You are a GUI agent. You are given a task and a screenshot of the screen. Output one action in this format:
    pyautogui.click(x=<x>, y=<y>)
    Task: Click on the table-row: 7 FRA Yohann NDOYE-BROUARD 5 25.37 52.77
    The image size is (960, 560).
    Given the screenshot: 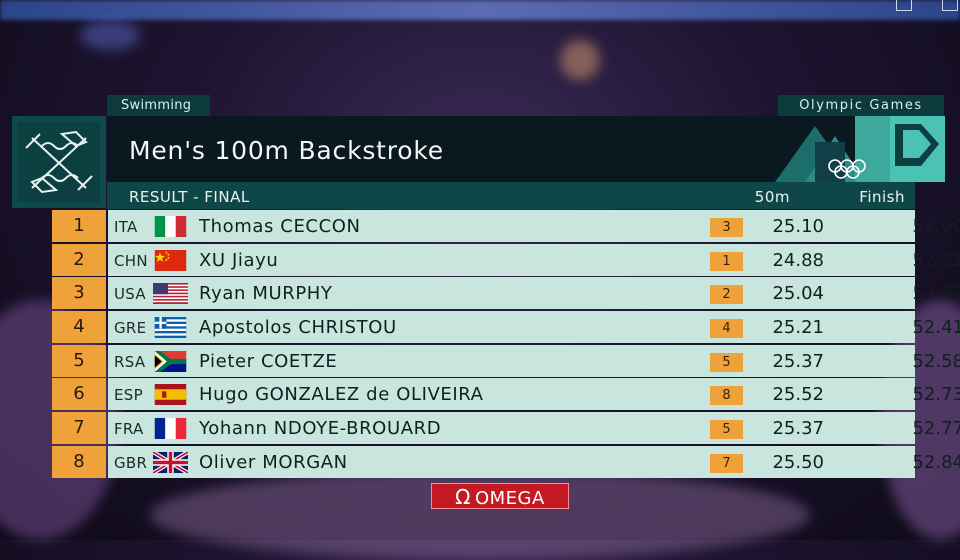 What is the action you would take?
    pyautogui.click(x=506, y=428)
    